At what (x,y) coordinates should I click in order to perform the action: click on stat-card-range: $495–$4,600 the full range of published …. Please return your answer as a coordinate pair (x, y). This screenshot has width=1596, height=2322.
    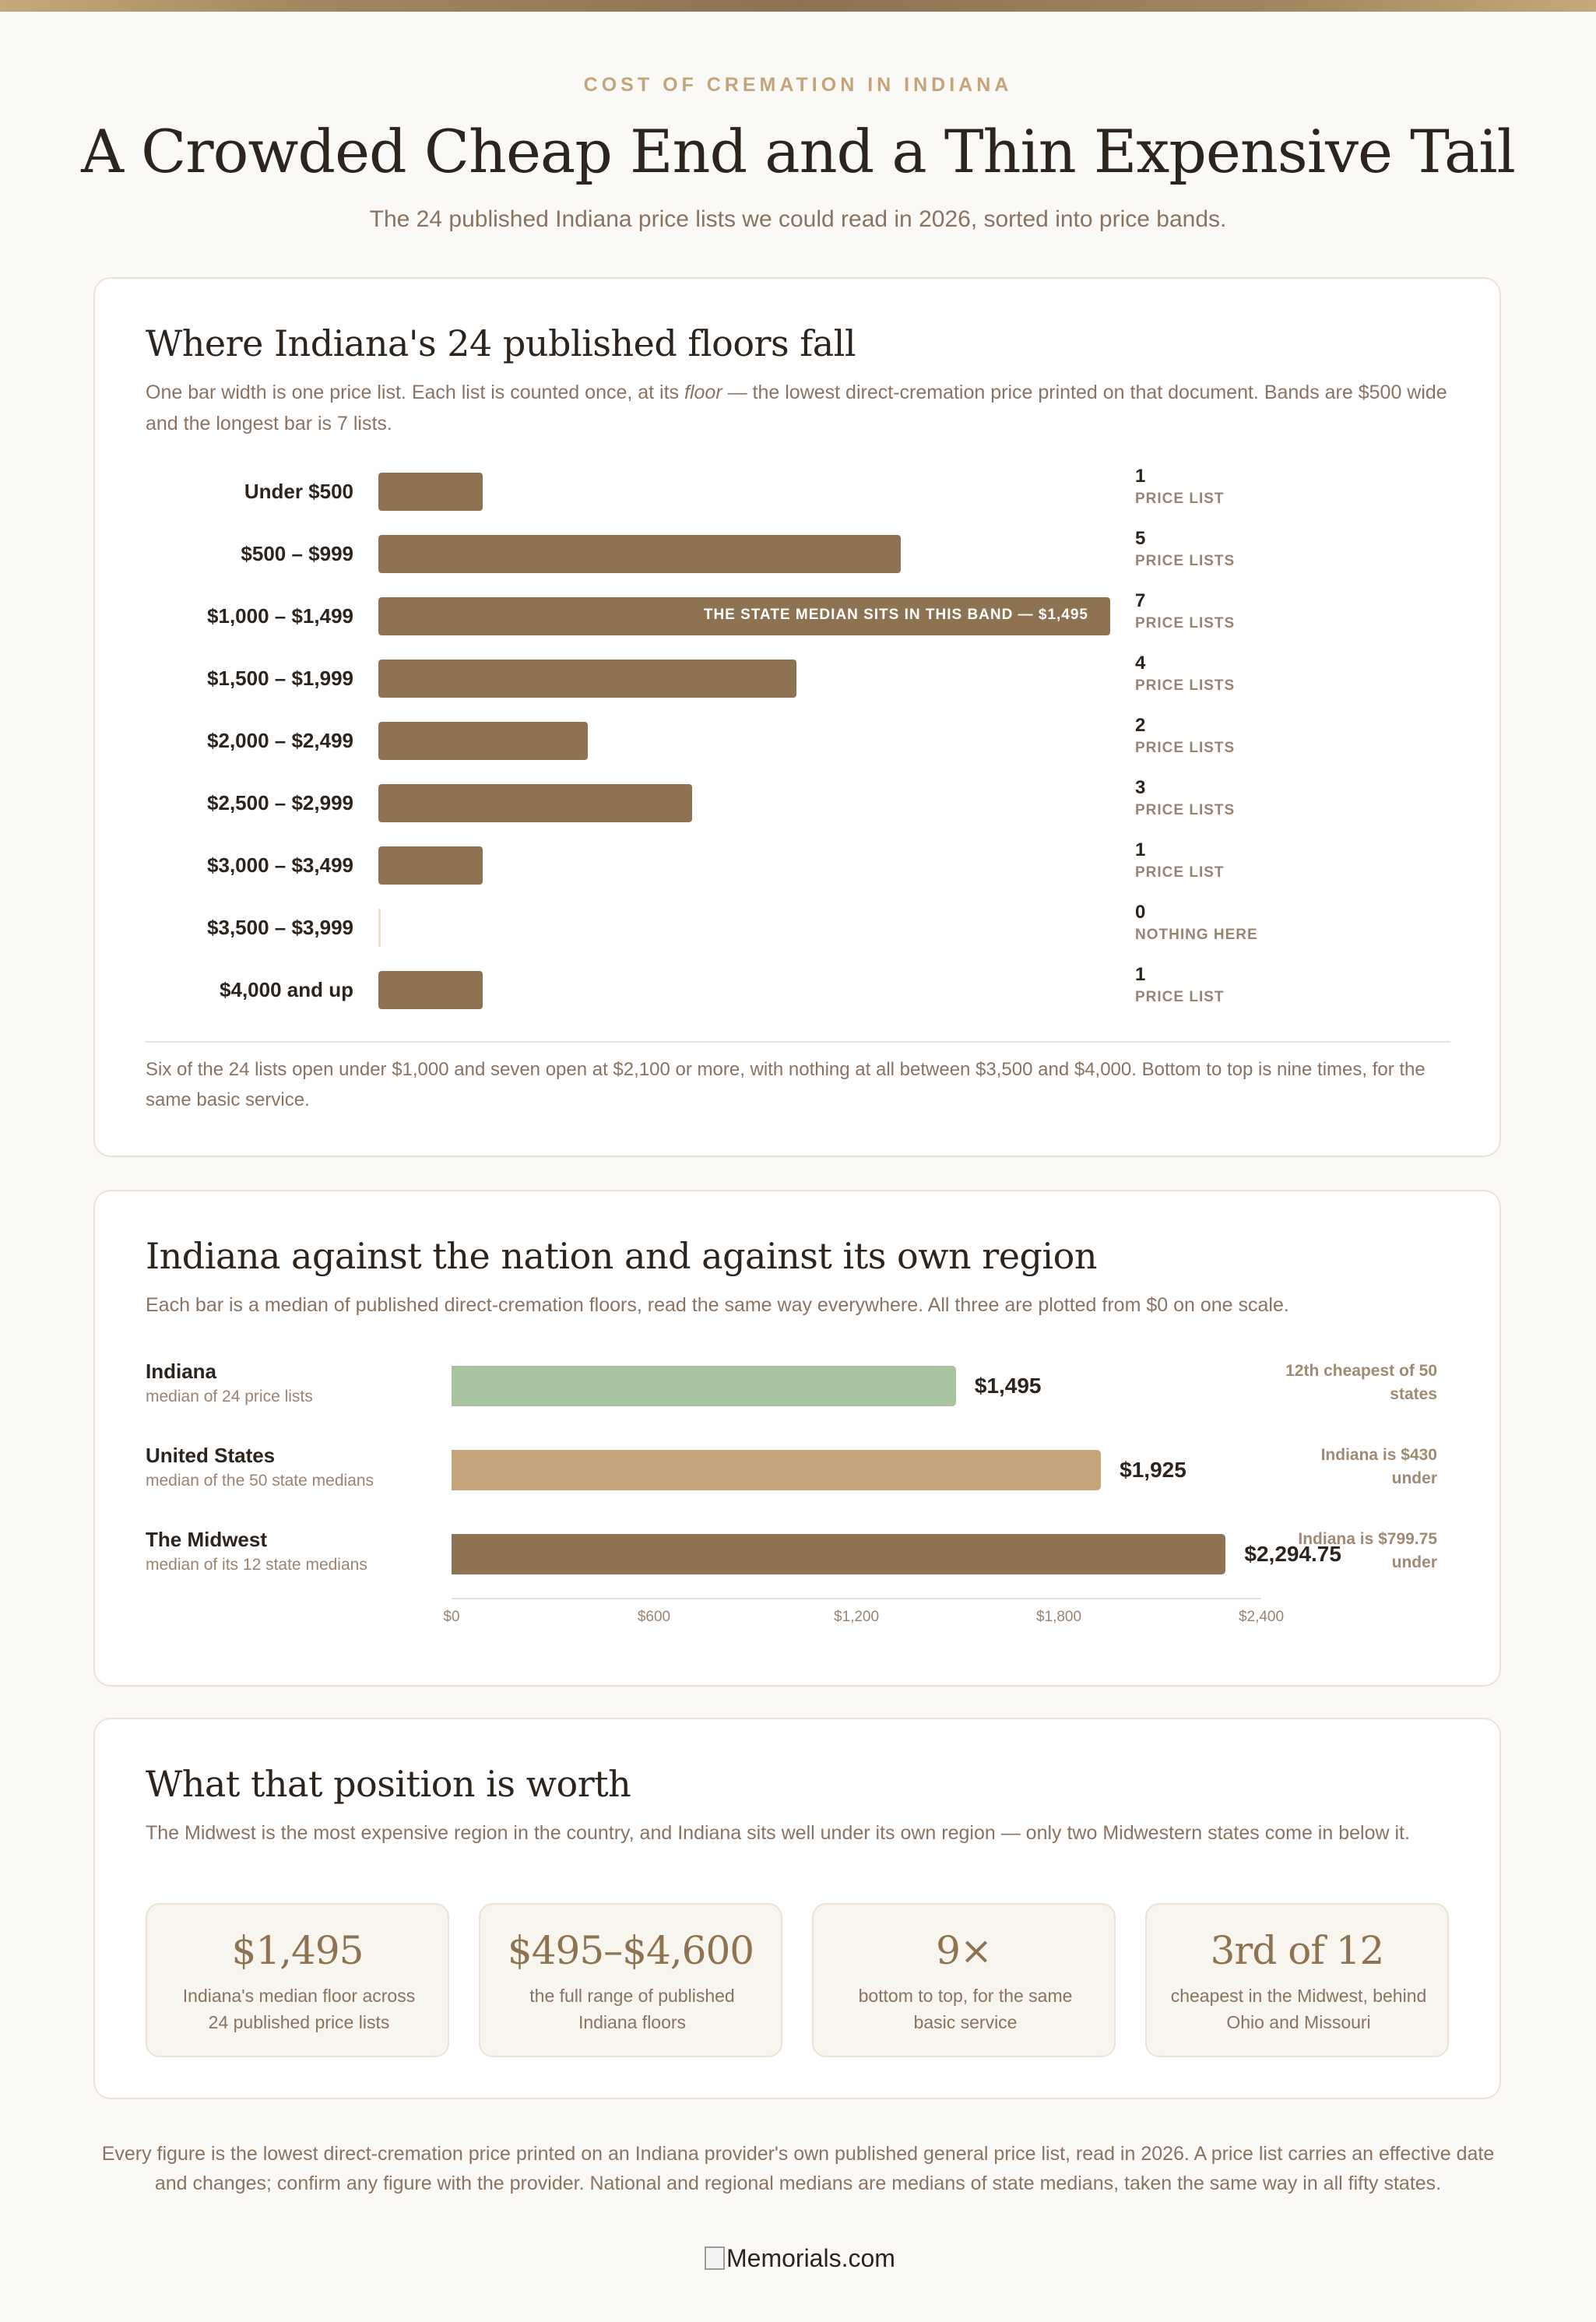
    Looking at the image, I should click on (630, 1980).